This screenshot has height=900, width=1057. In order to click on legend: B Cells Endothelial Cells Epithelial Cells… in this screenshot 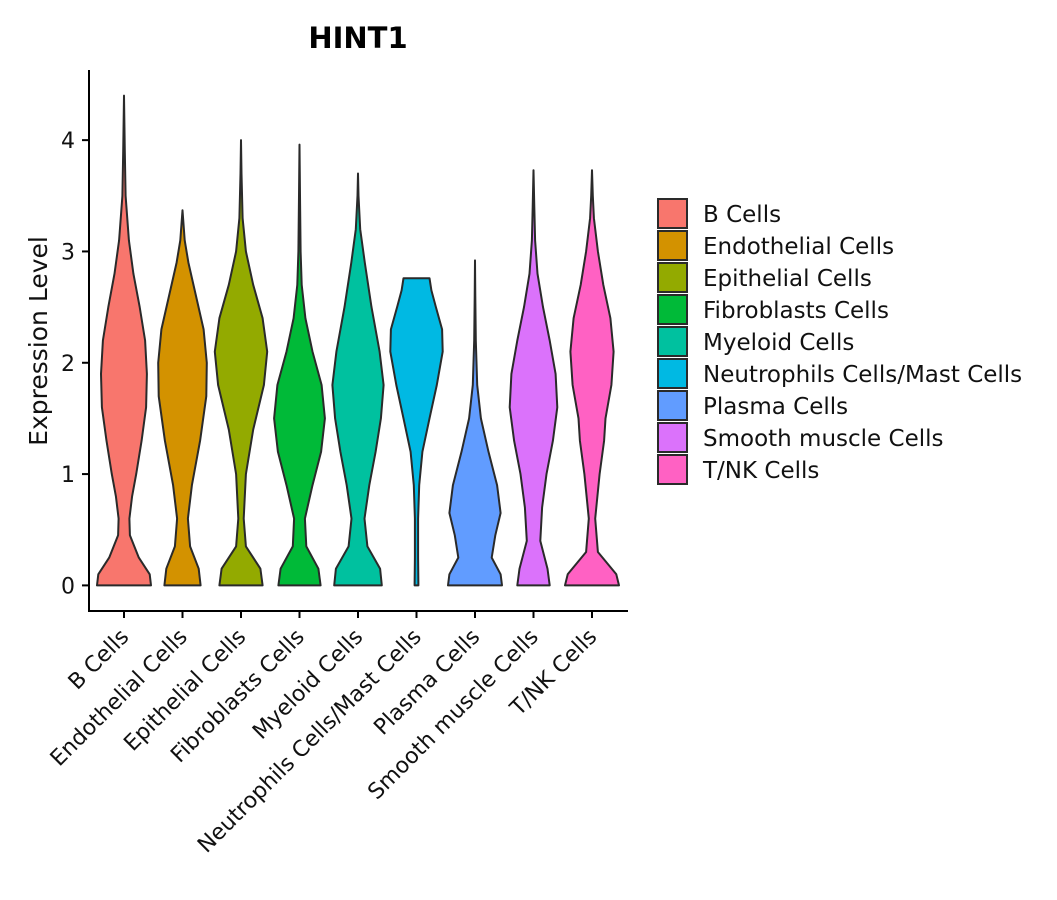, I will do `click(839, 341)`.